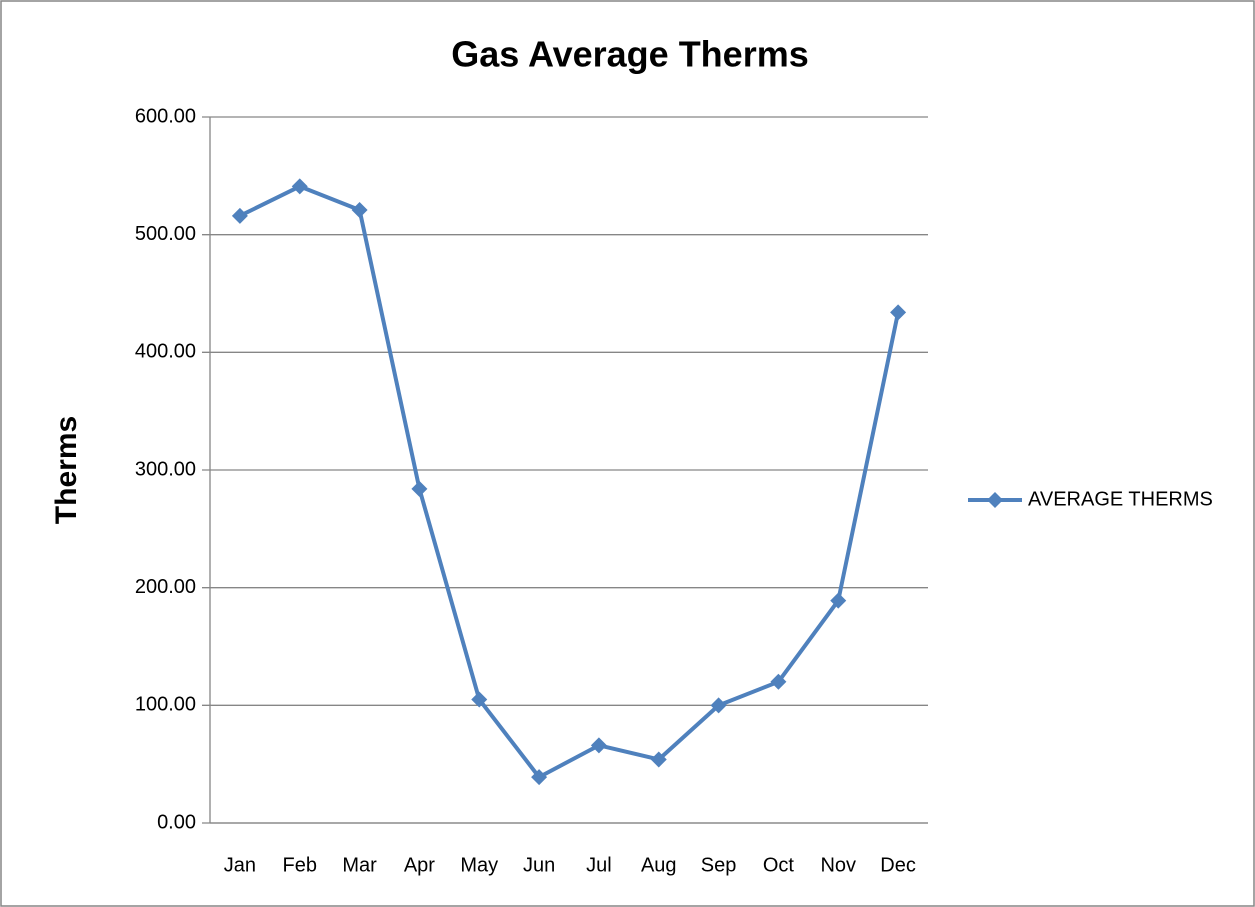  I want to click on x-tick-label: Nov, so click(838, 865).